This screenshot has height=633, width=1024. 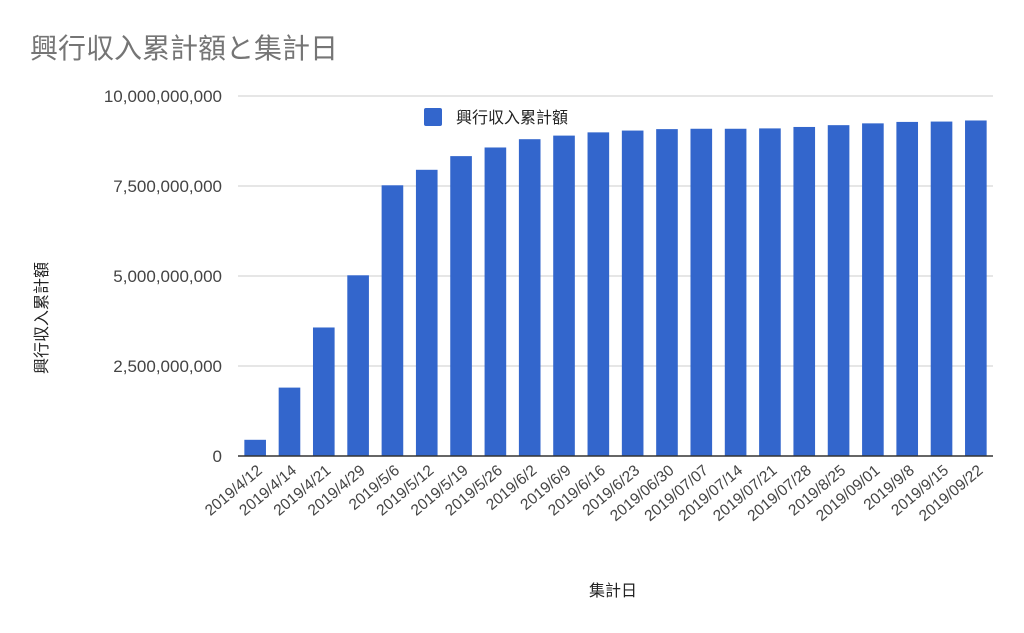 I want to click on legend: 興行収入累計額, so click(x=496, y=117).